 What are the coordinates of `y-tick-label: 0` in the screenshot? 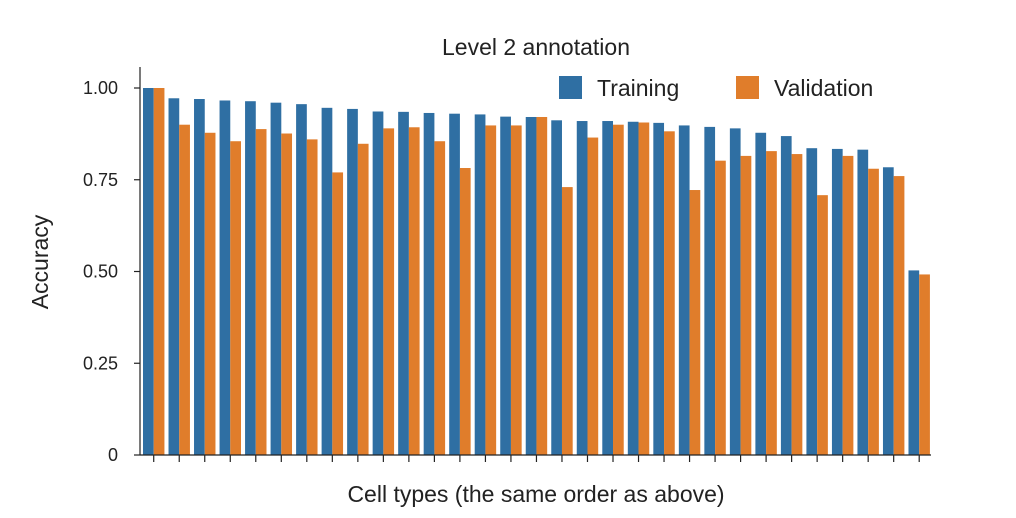 It's located at (113, 455).